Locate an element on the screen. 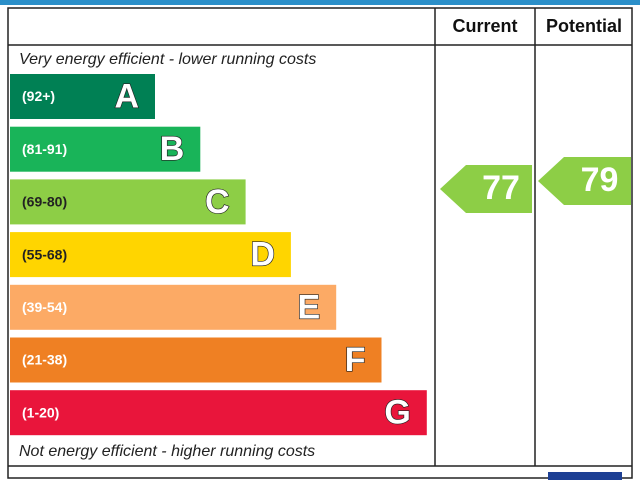 This screenshot has width=640, height=480. eu-flag is located at coordinates (585, 476).